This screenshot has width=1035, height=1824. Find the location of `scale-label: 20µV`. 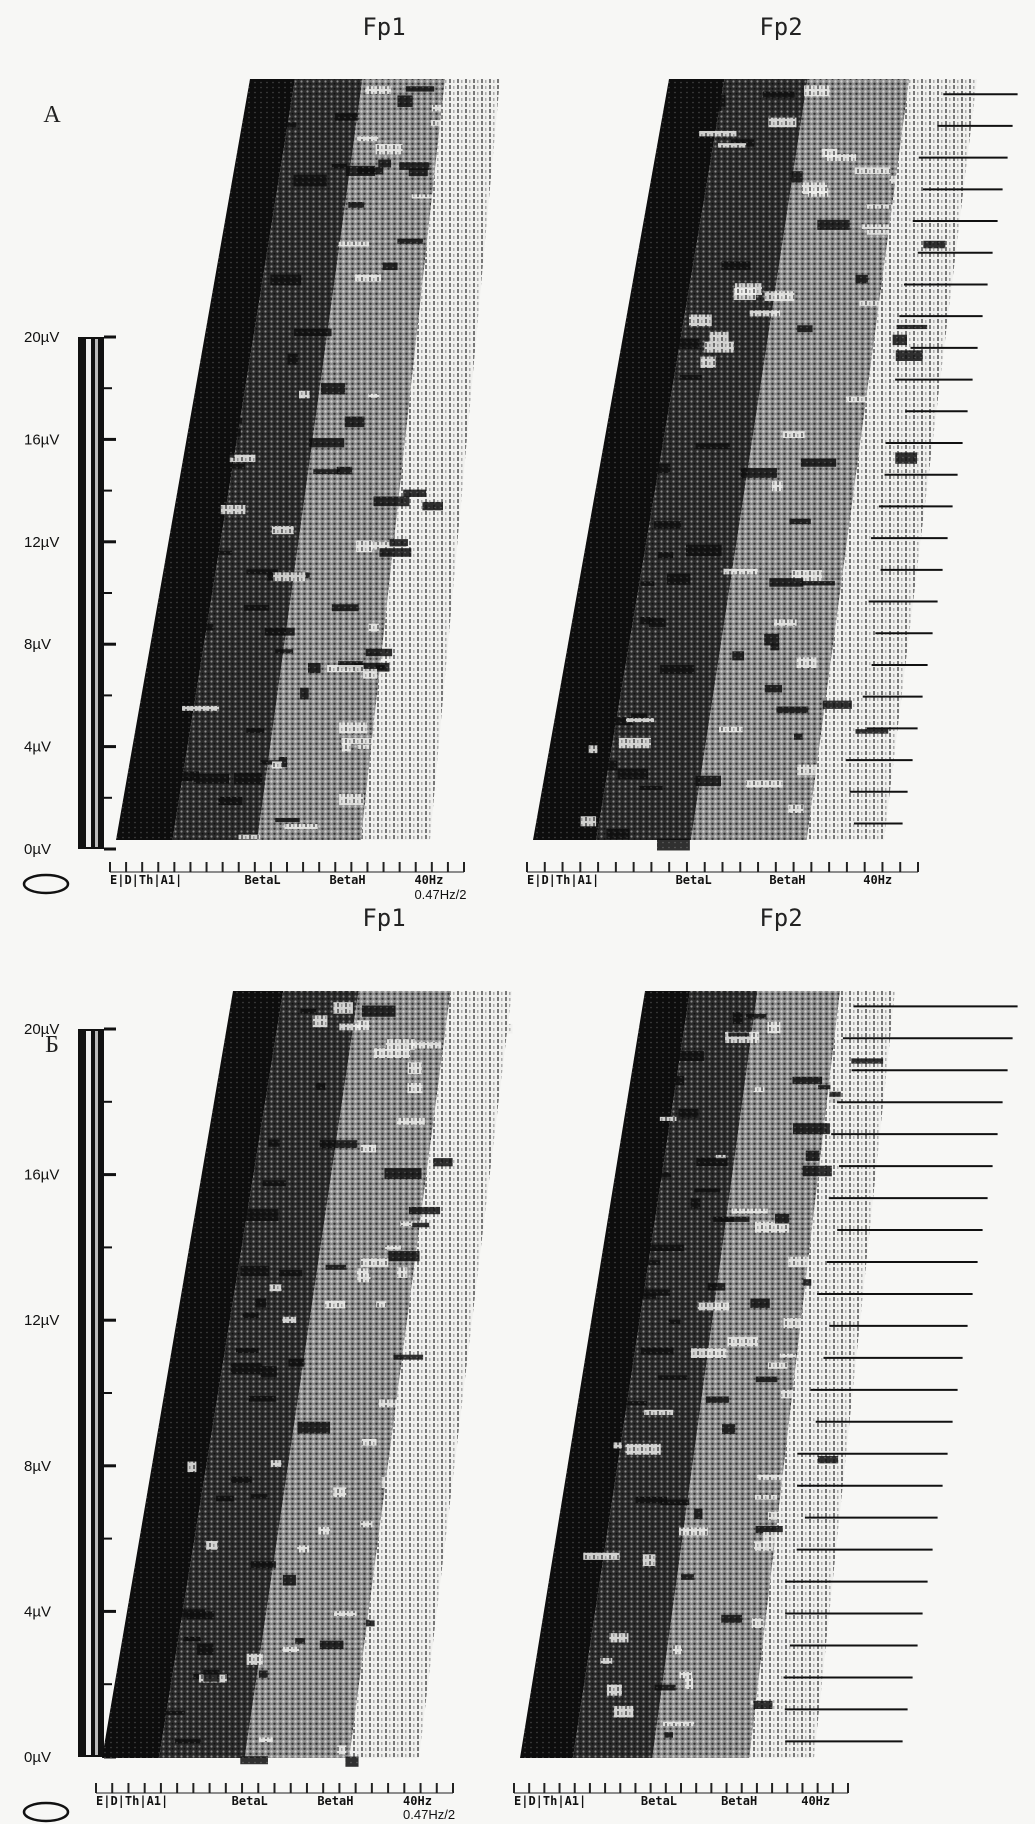

scale-label: 20µV is located at coordinates (41, 337).